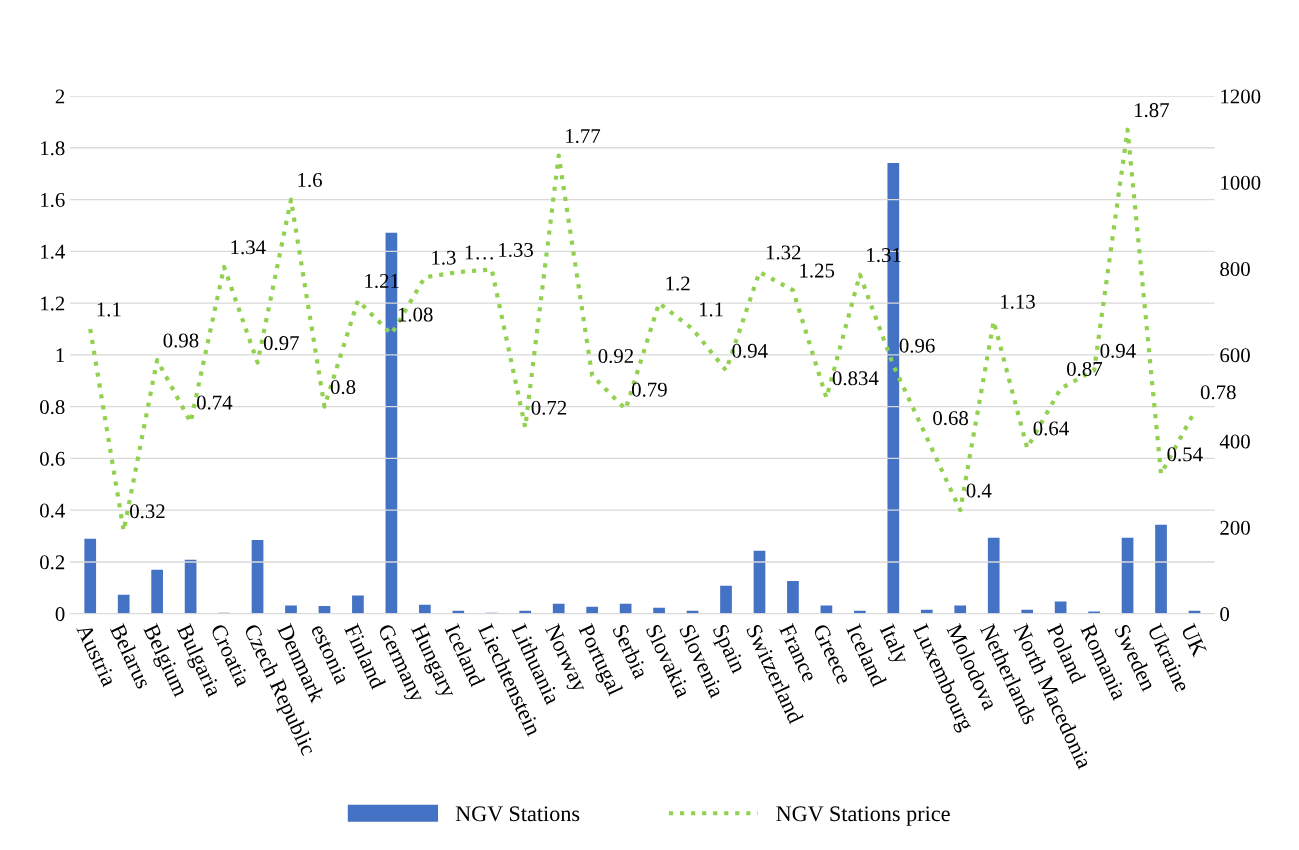  Describe the element at coordinates (52, 407) in the screenshot. I see `y-tick-label: 0.8` at that location.